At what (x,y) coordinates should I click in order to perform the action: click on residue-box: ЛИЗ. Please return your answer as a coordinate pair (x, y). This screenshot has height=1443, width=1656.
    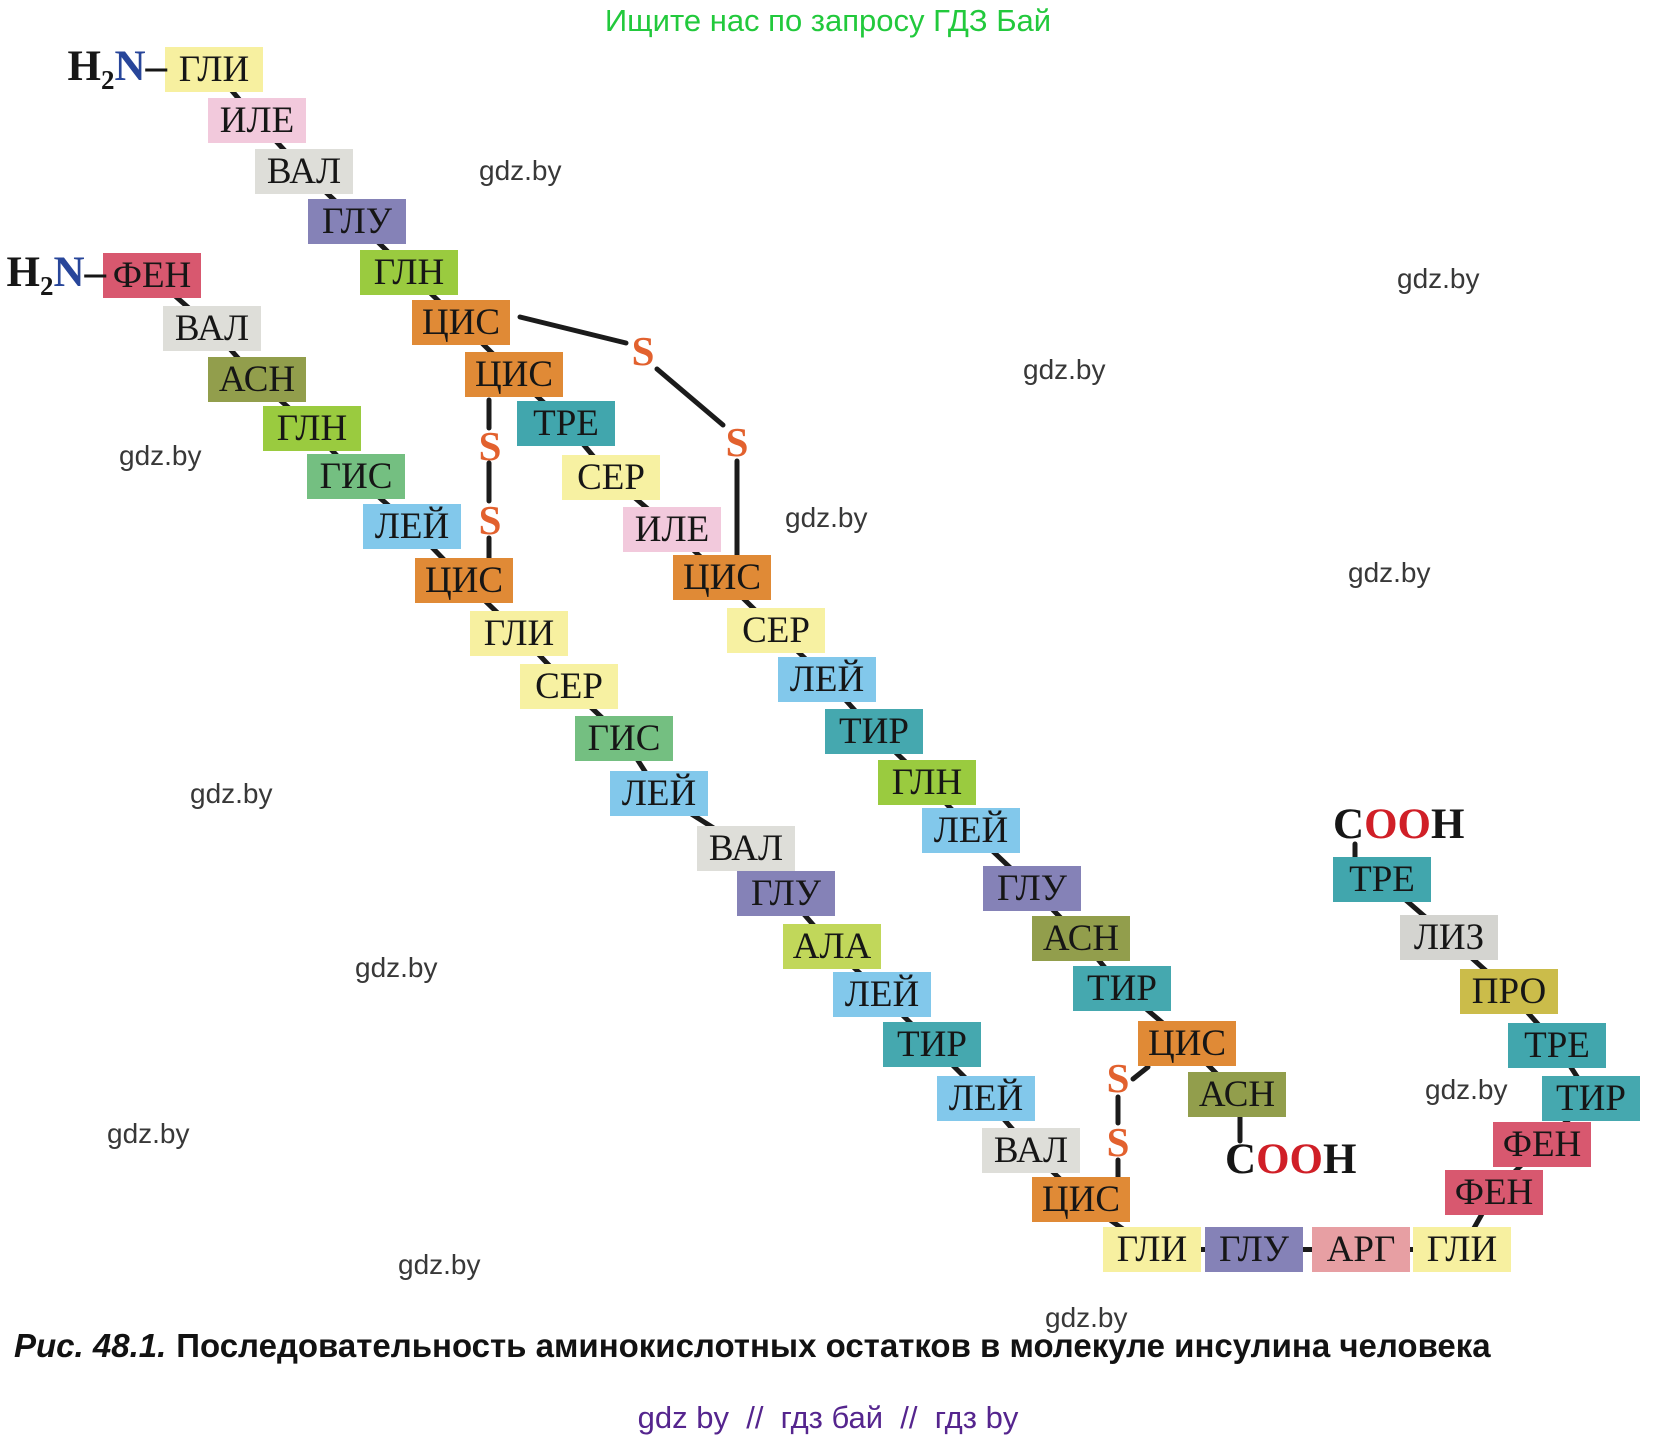
    Looking at the image, I should click on (1449, 937).